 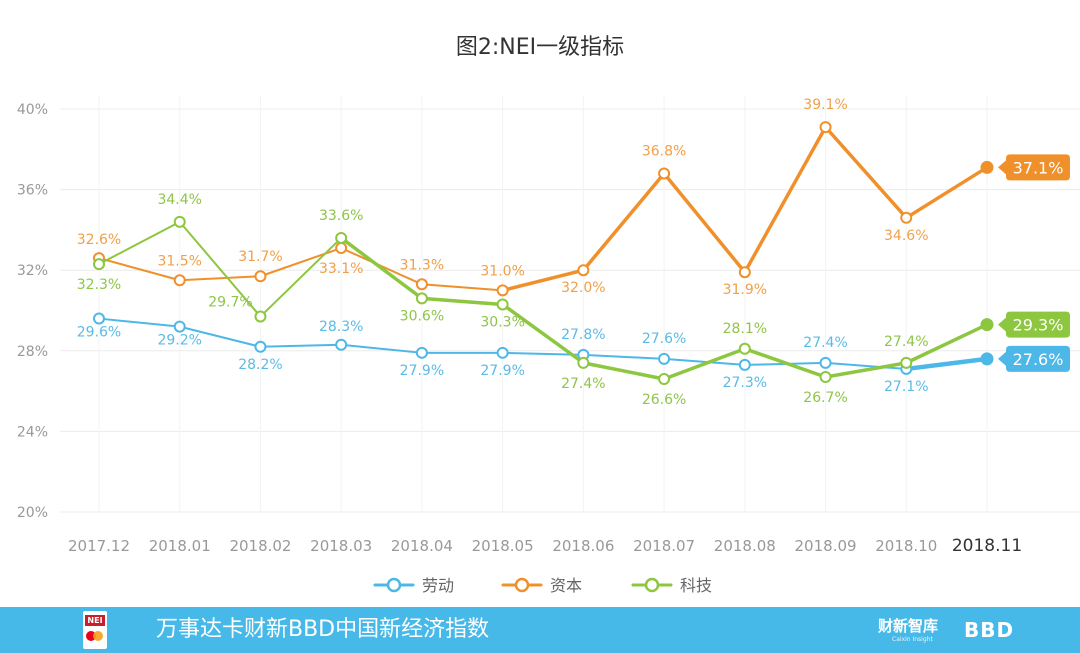 I want to click on series-labor-callout-badge, so click(x=1034, y=358).